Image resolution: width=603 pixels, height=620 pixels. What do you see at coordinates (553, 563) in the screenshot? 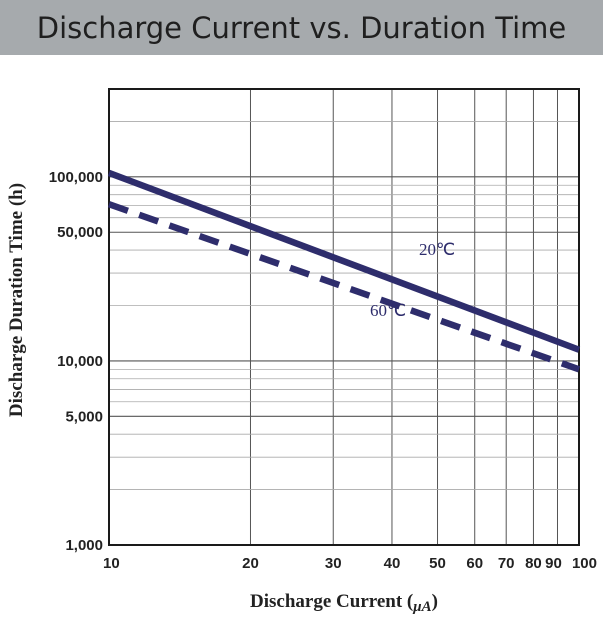
I see `x-tick-label: 90` at bounding box center [553, 563].